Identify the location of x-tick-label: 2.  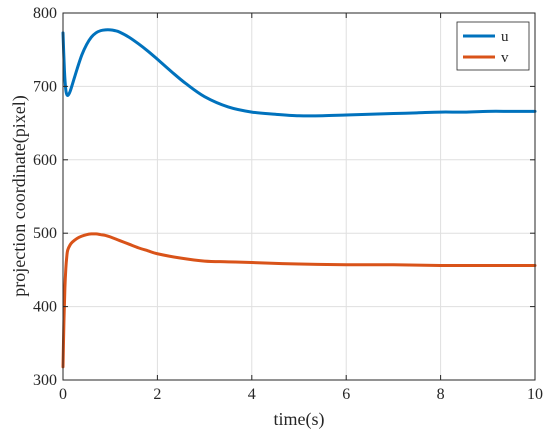
(157, 394).